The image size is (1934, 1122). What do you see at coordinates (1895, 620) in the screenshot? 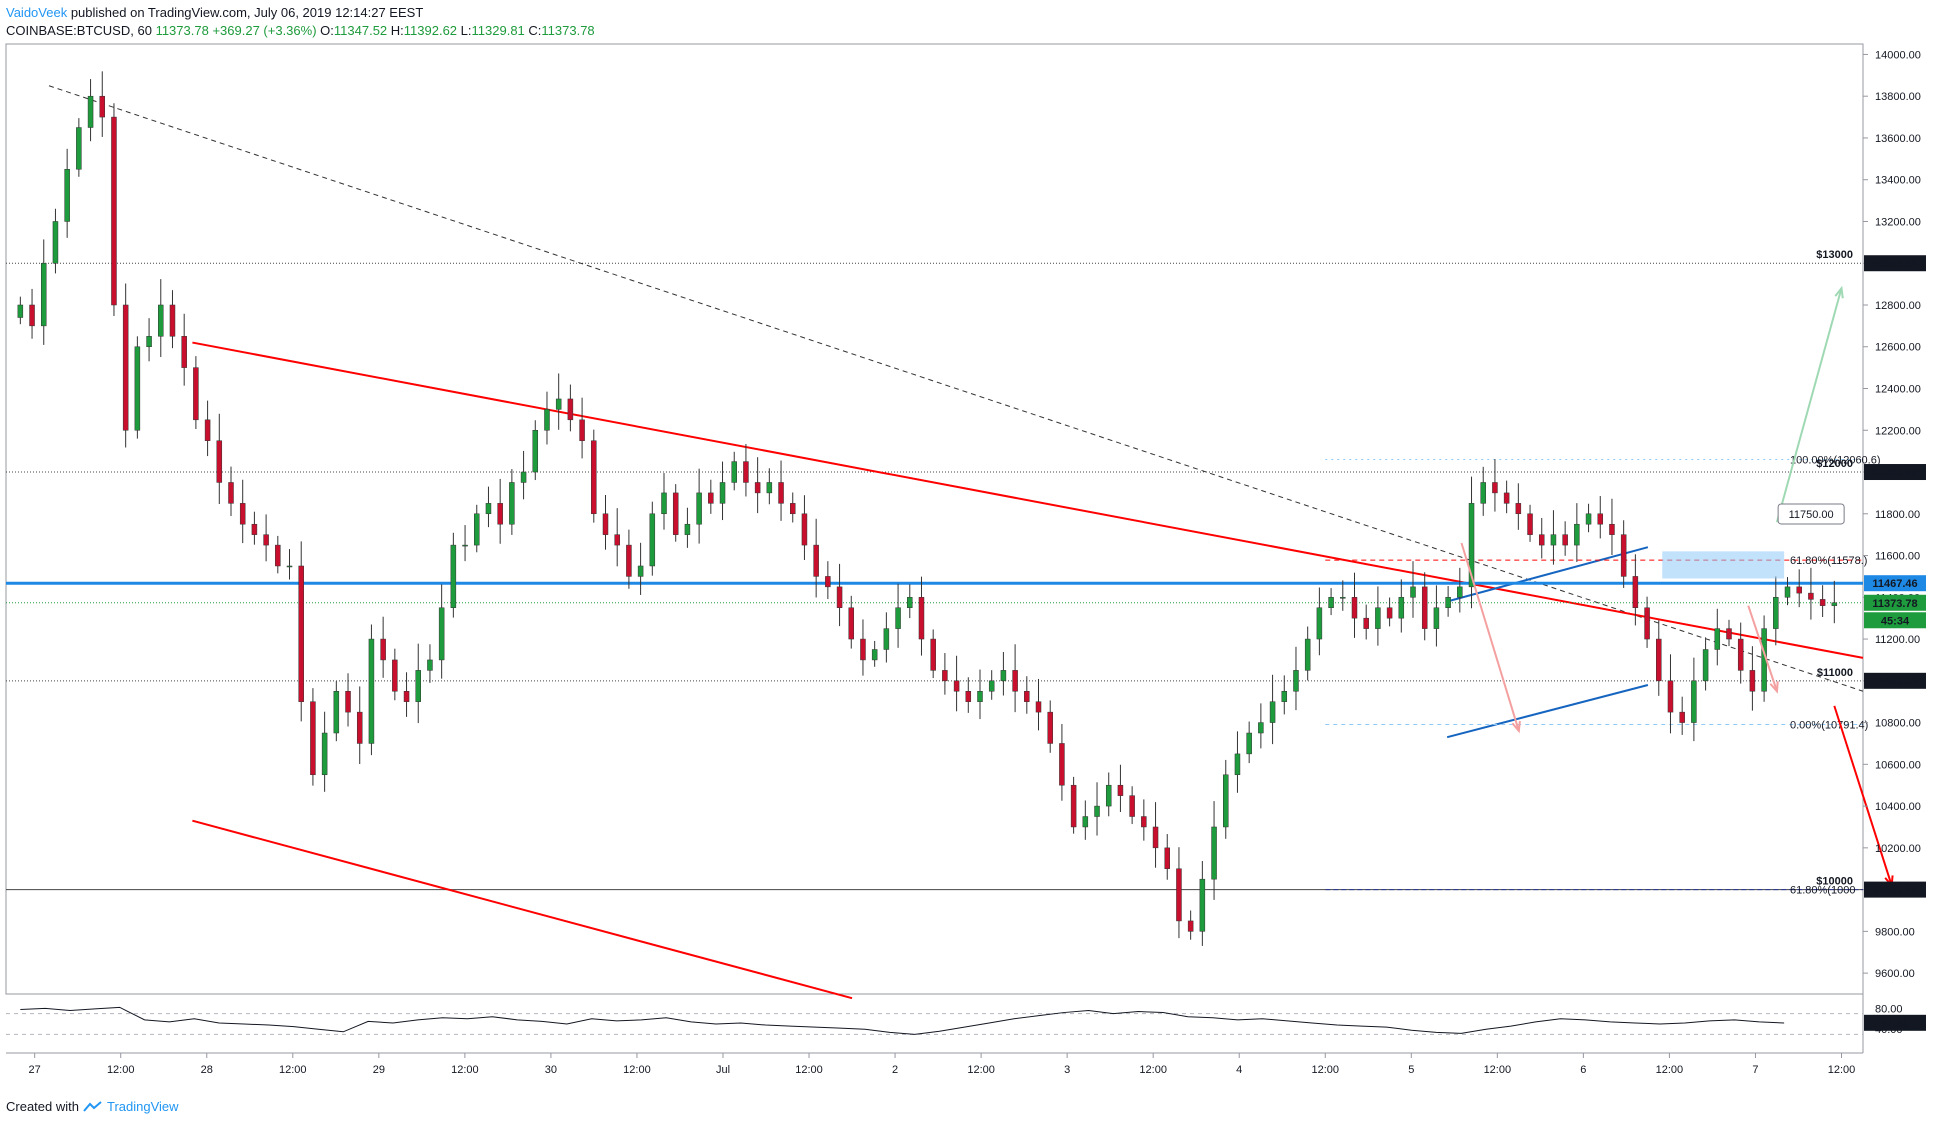
I see `price-axis-badge` at bounding box center [1895, 620].